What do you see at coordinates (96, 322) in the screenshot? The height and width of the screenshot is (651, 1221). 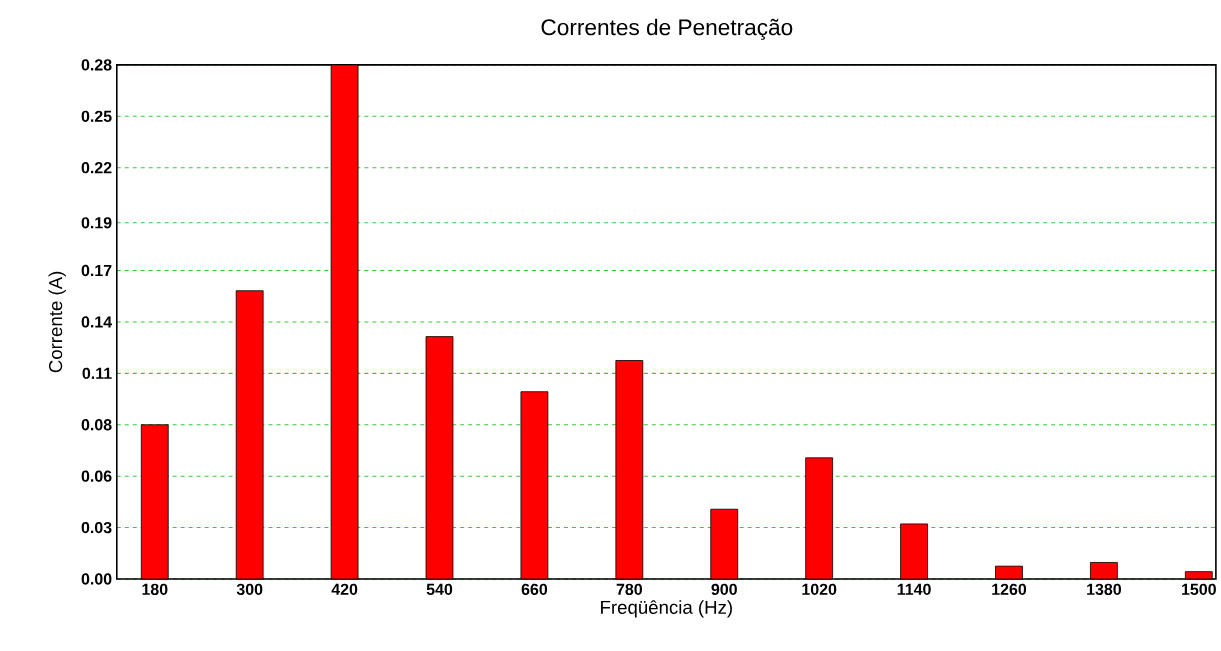 I see `y-tick-label: 0.14` at bounding box center [96, 322].